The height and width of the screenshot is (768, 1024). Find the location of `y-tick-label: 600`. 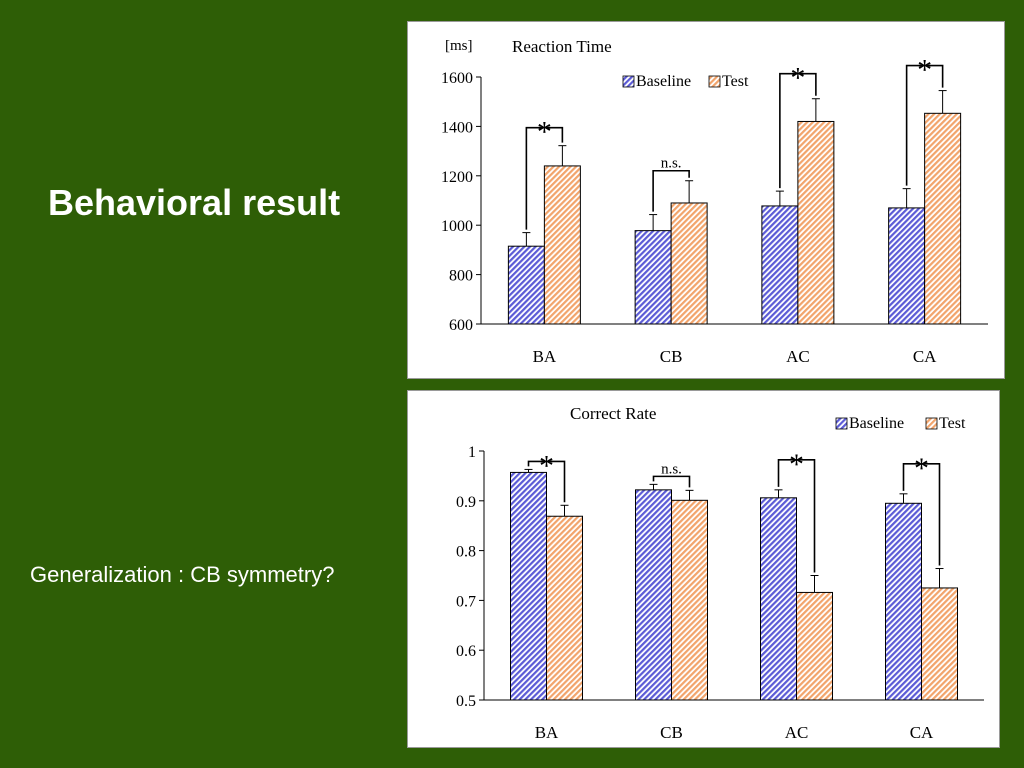

y-tick-label: 600 is located at coordinates (461, 325).